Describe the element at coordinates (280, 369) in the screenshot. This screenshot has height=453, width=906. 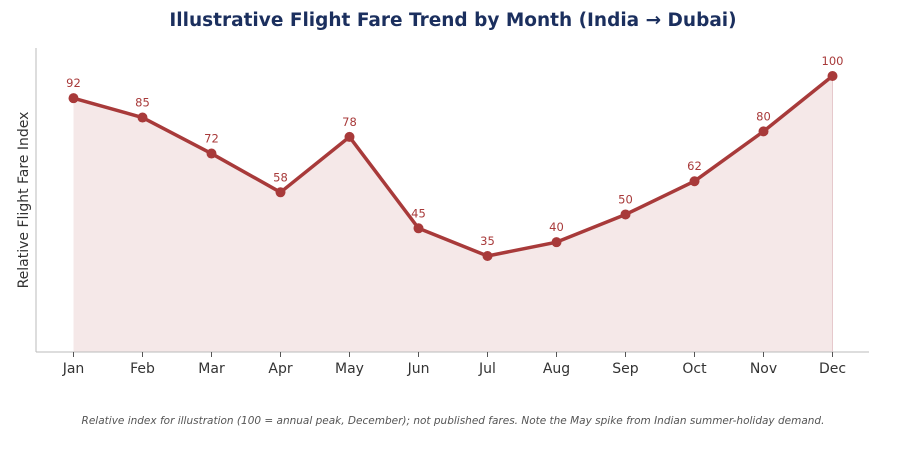
I see `x-tick-label: Apr` at that location.